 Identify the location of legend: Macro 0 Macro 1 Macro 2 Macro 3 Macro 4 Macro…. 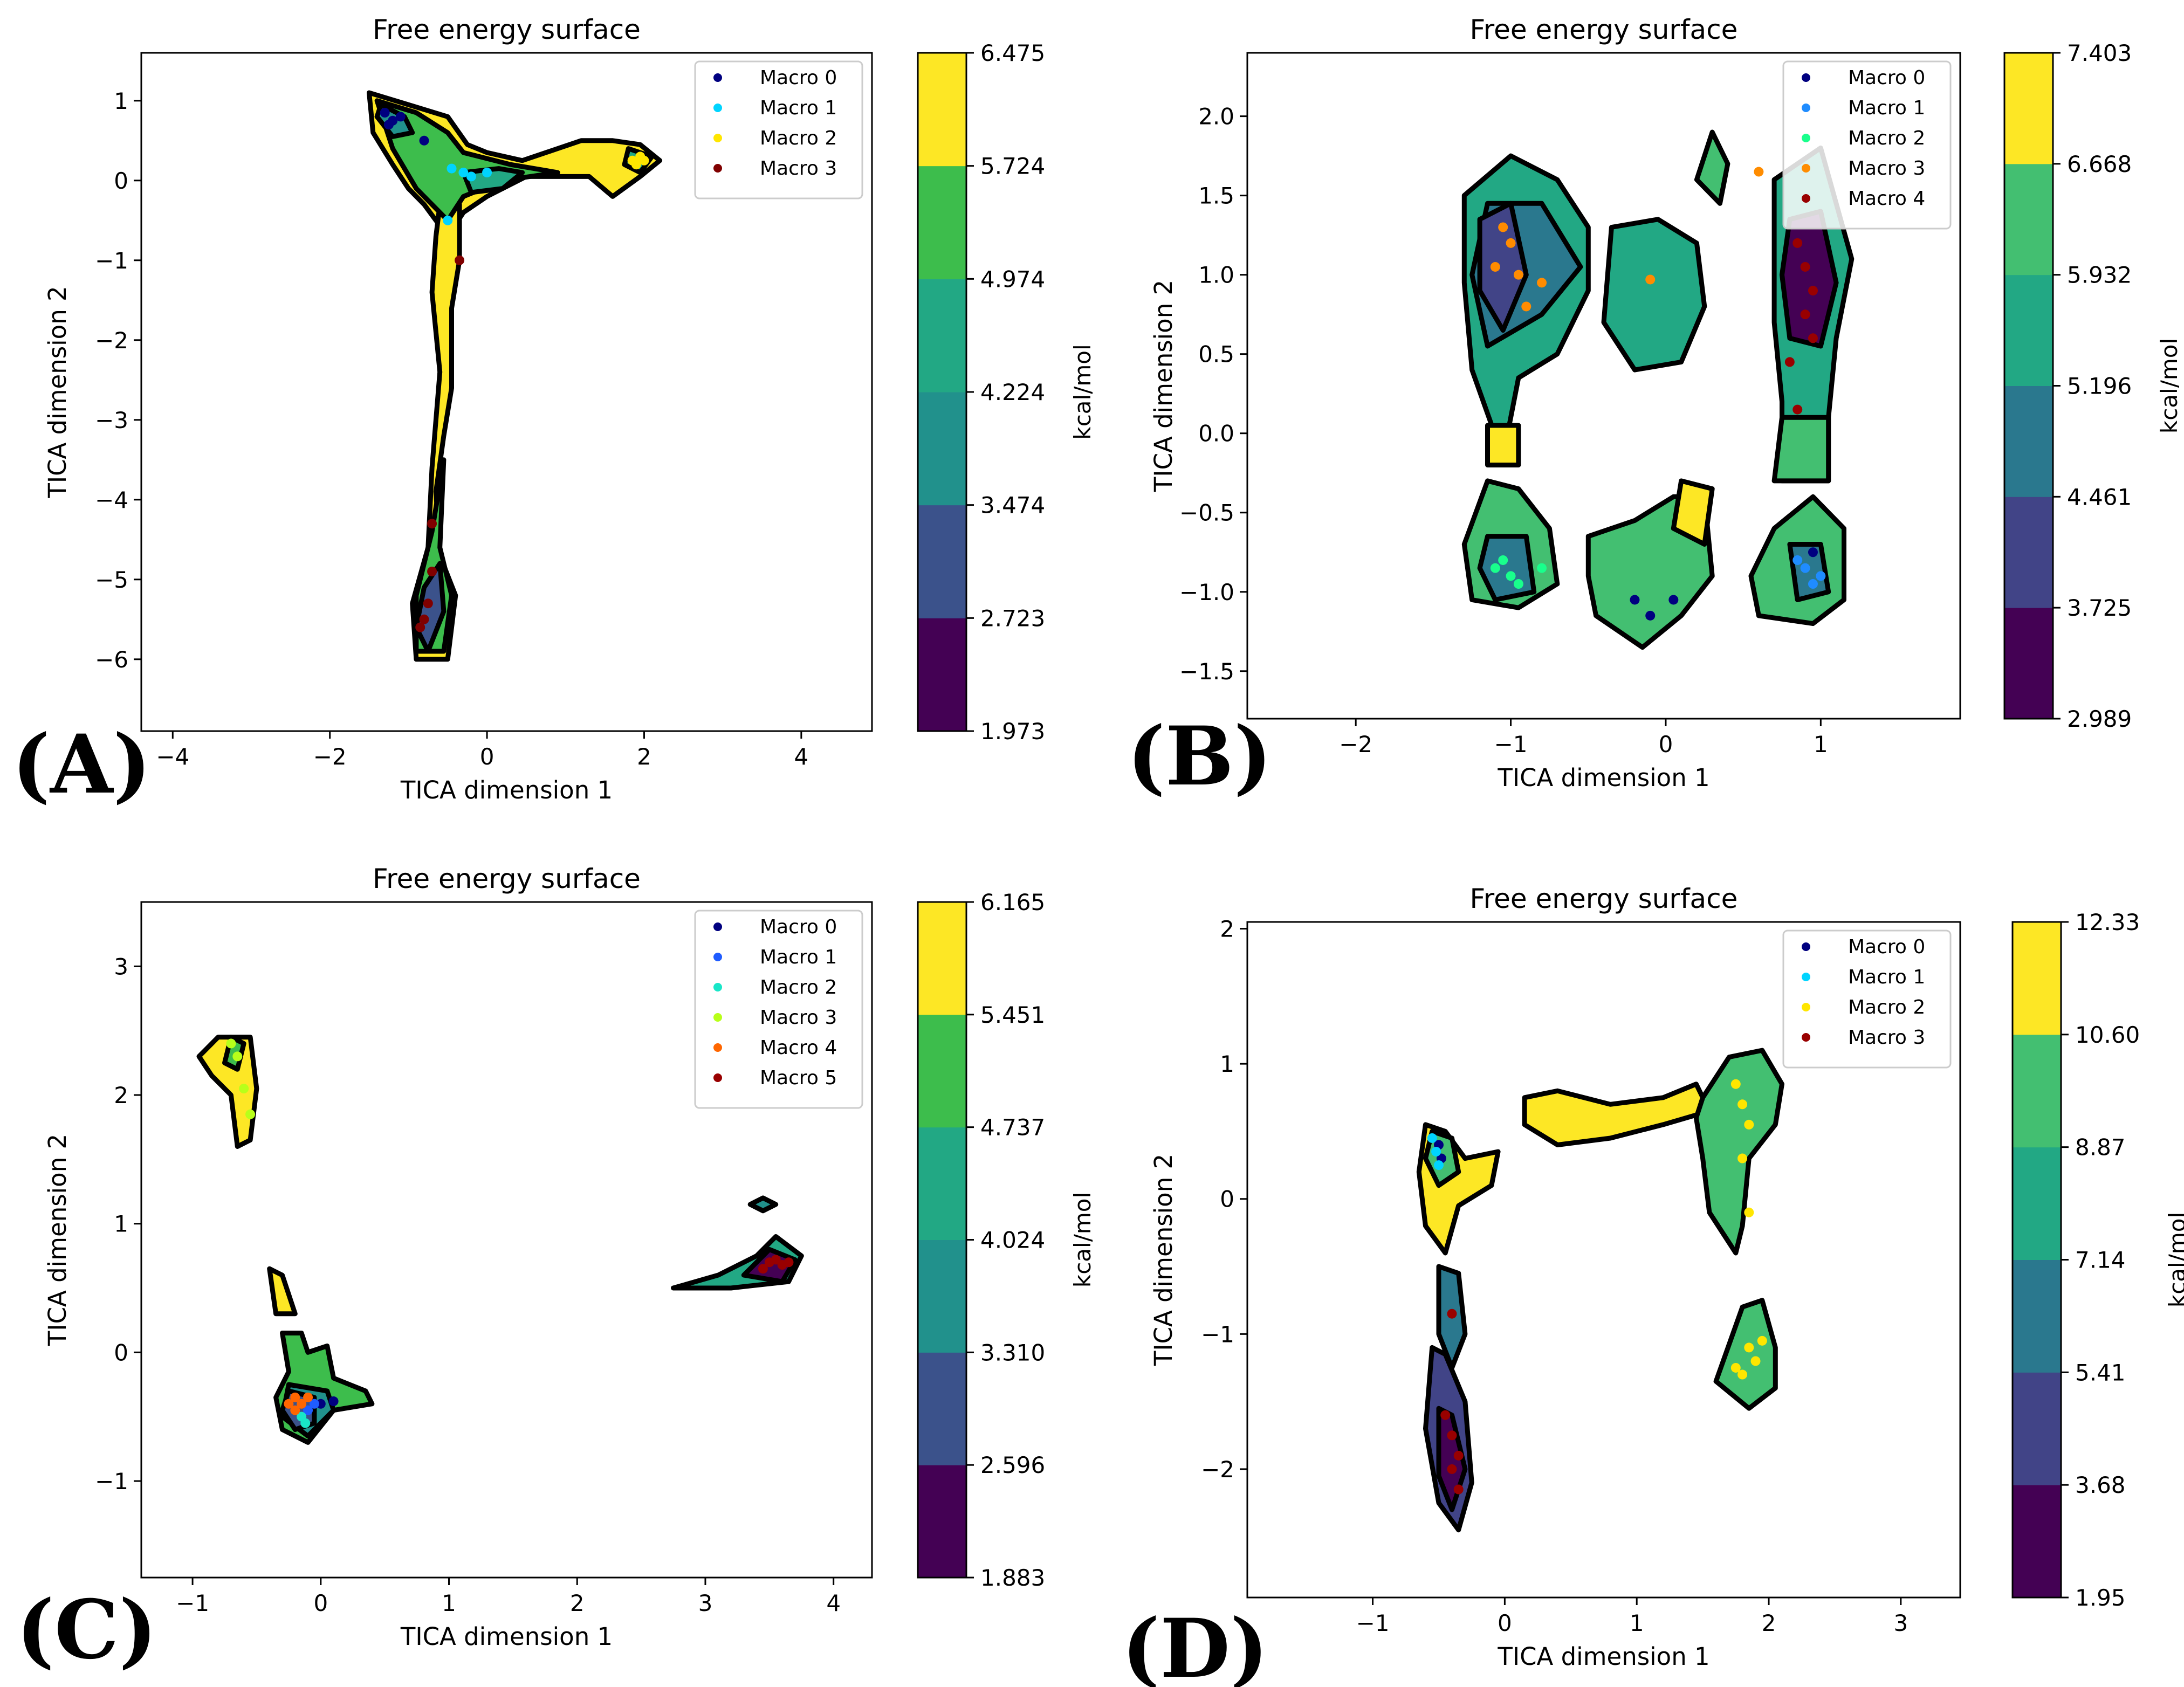
(778, 1010).